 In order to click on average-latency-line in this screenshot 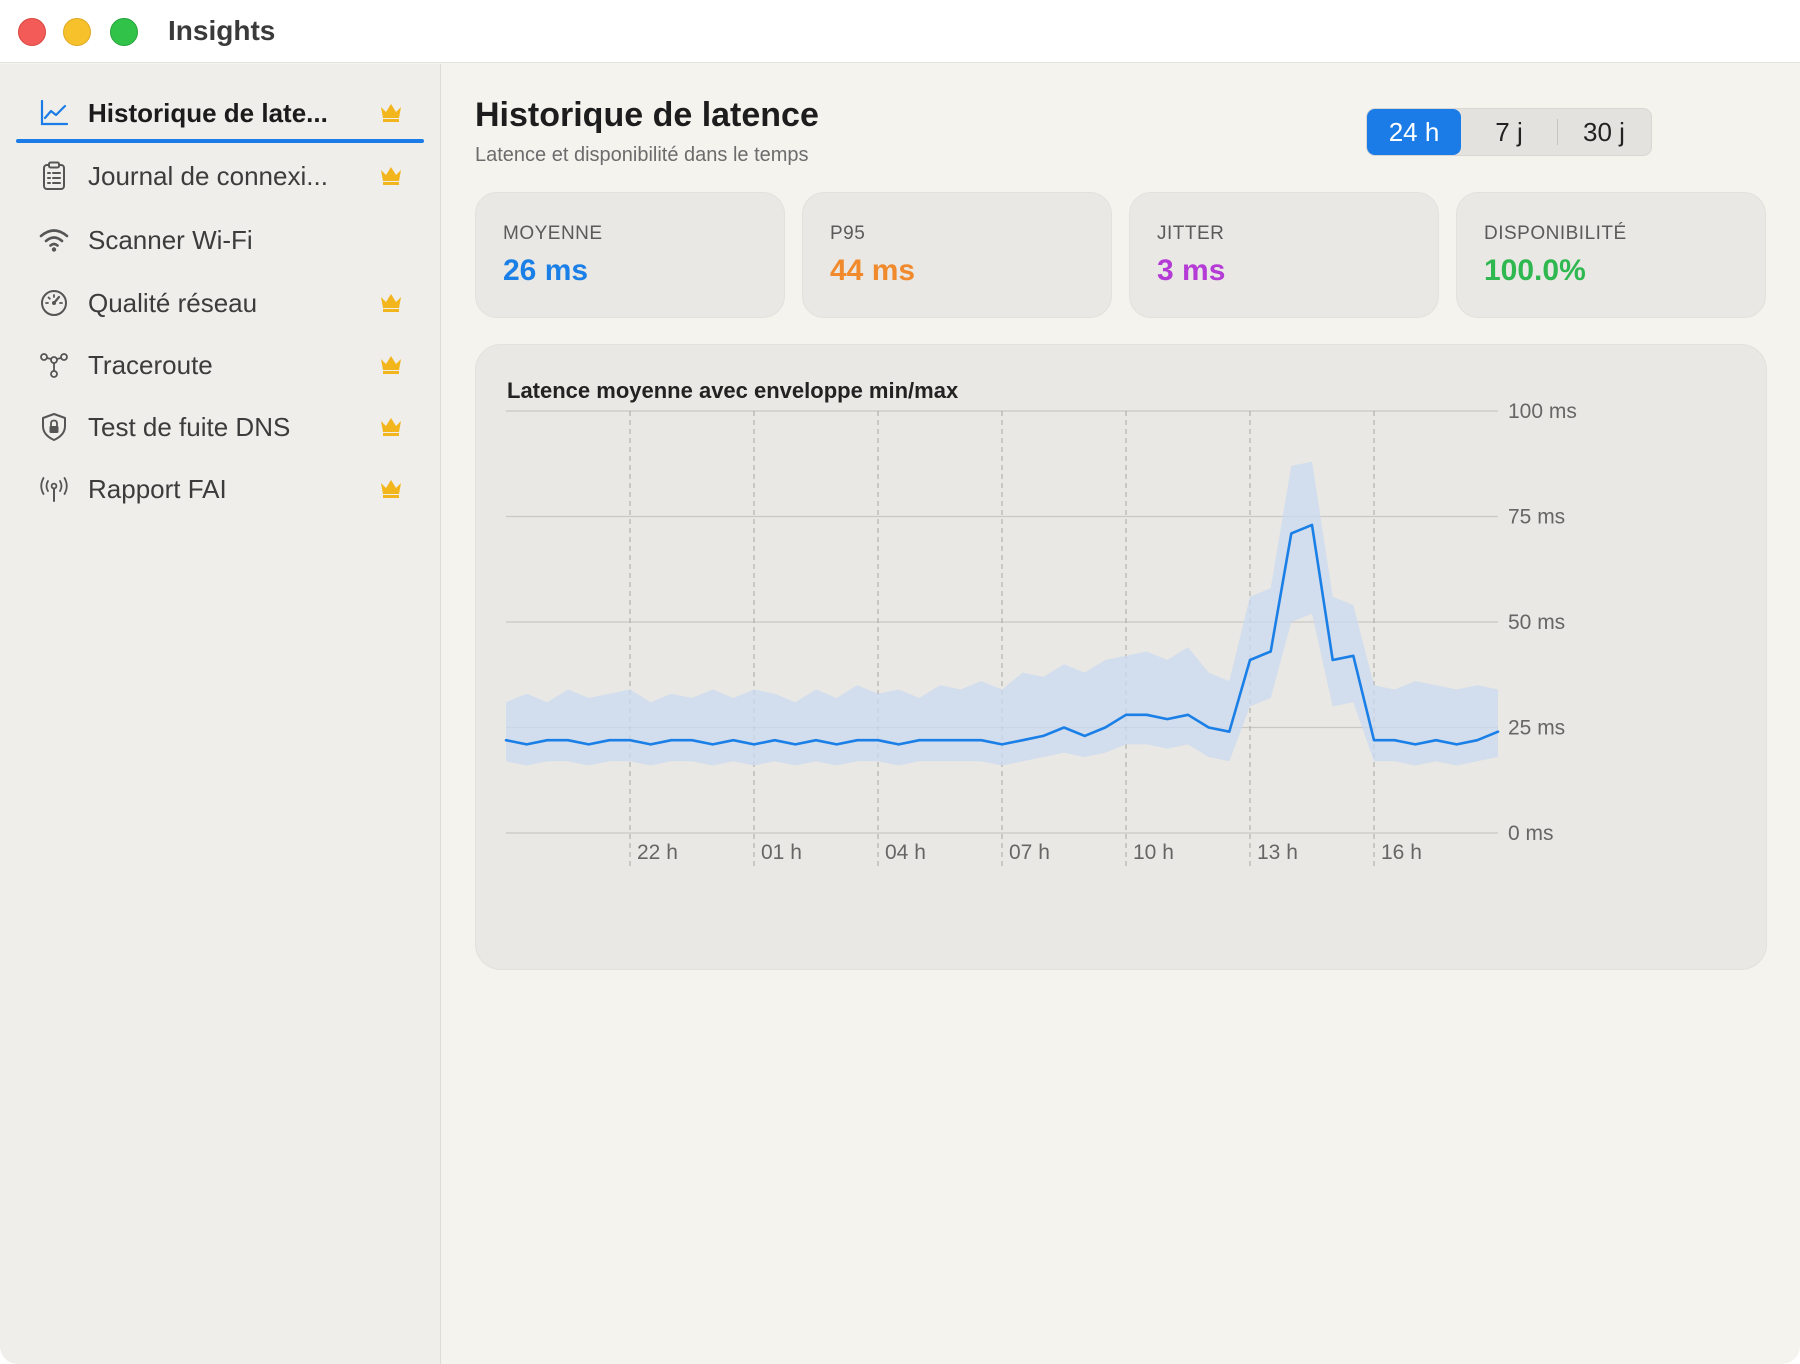, I will do `click(1002, 634)`.